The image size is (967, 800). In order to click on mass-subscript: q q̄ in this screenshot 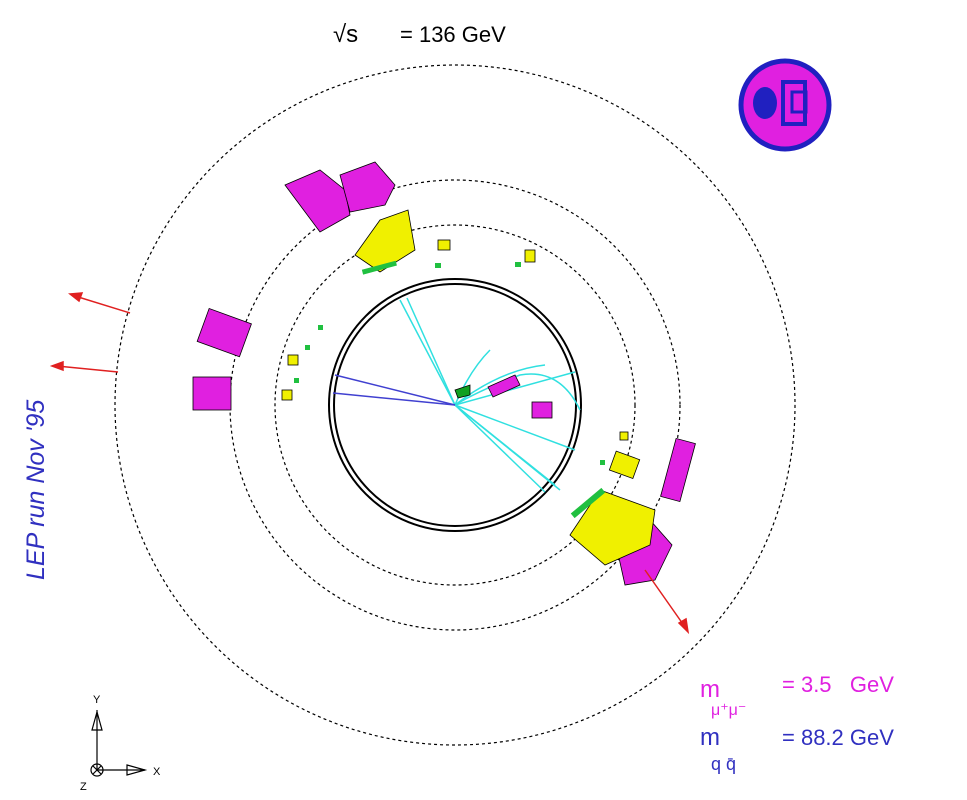, I will do `click(723, 764)`.